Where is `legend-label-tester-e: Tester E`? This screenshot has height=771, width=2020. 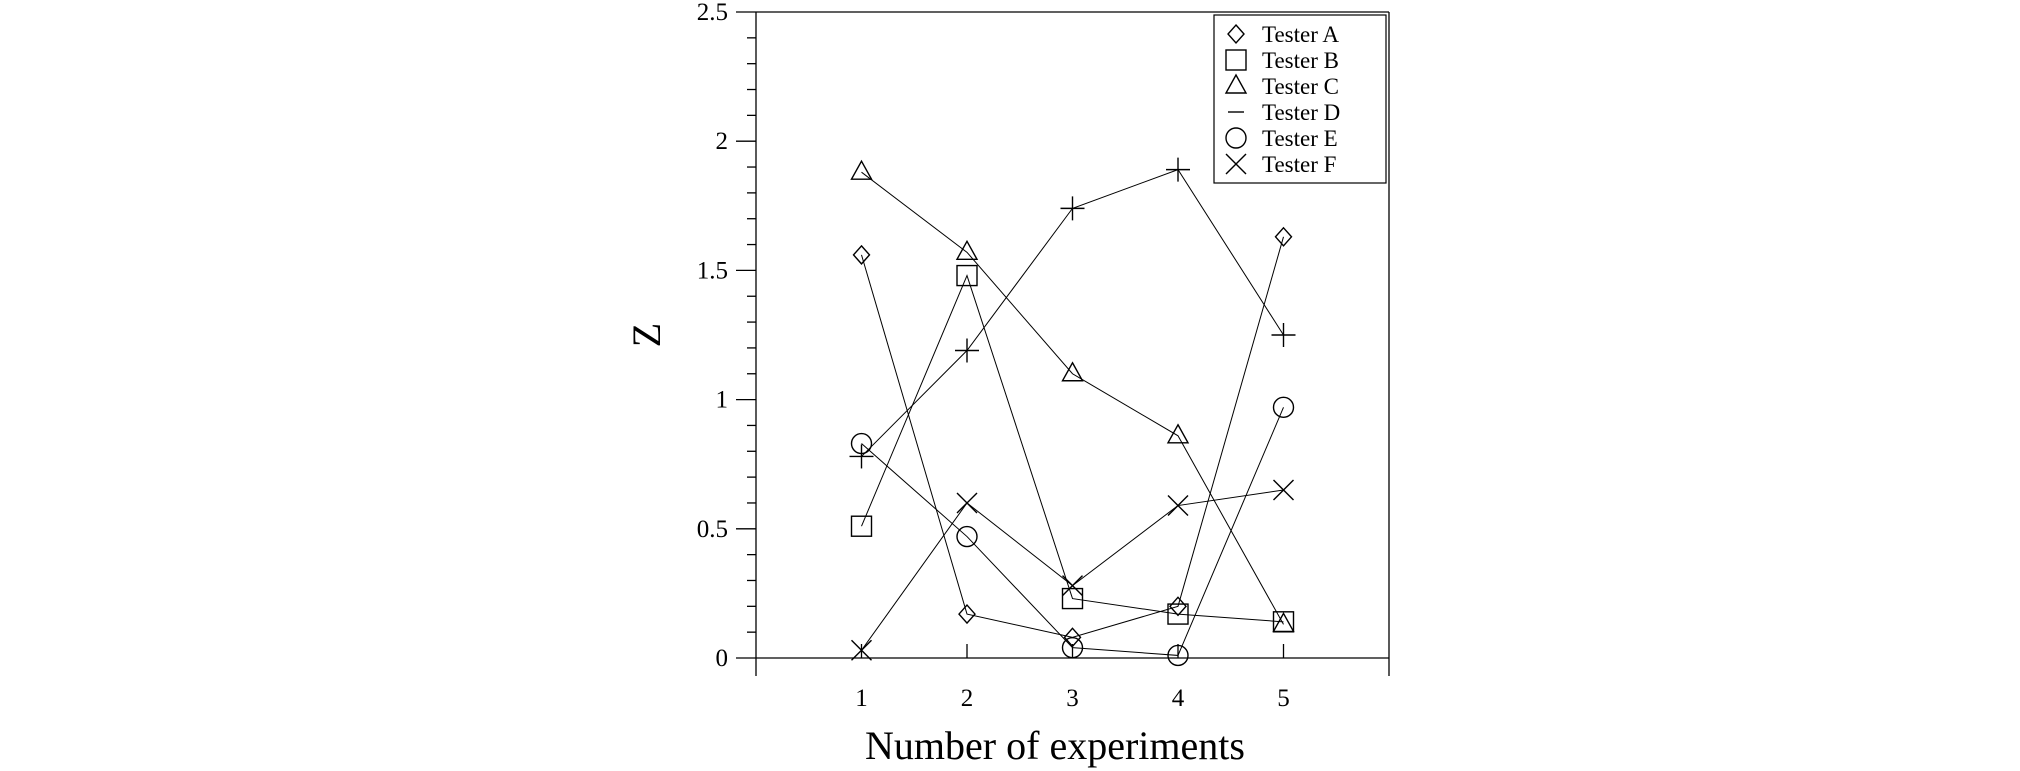 legend-label-tester-e: Tester E is located at coordinates (1300, 138).